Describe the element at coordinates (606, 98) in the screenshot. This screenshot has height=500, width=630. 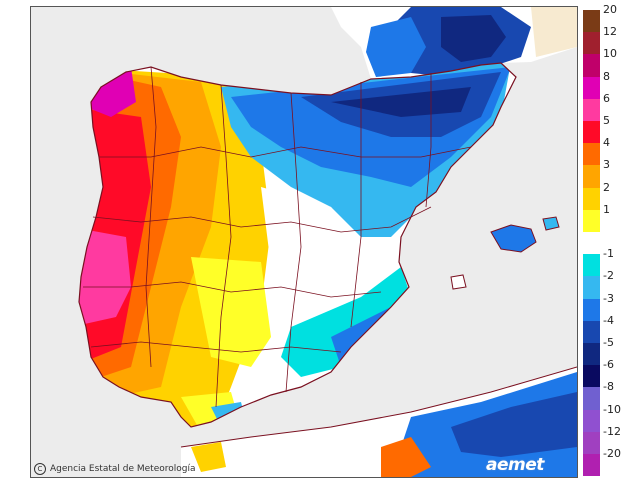
I see `legend-label: 6` at that location.